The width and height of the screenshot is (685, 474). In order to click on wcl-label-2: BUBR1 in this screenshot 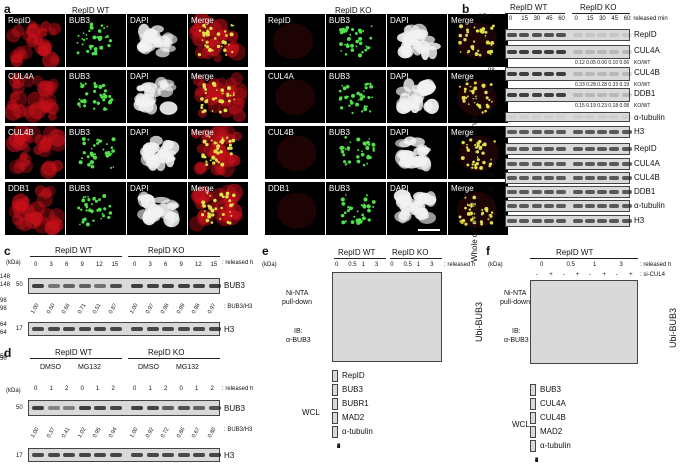, I will do `click(355, 403)`.